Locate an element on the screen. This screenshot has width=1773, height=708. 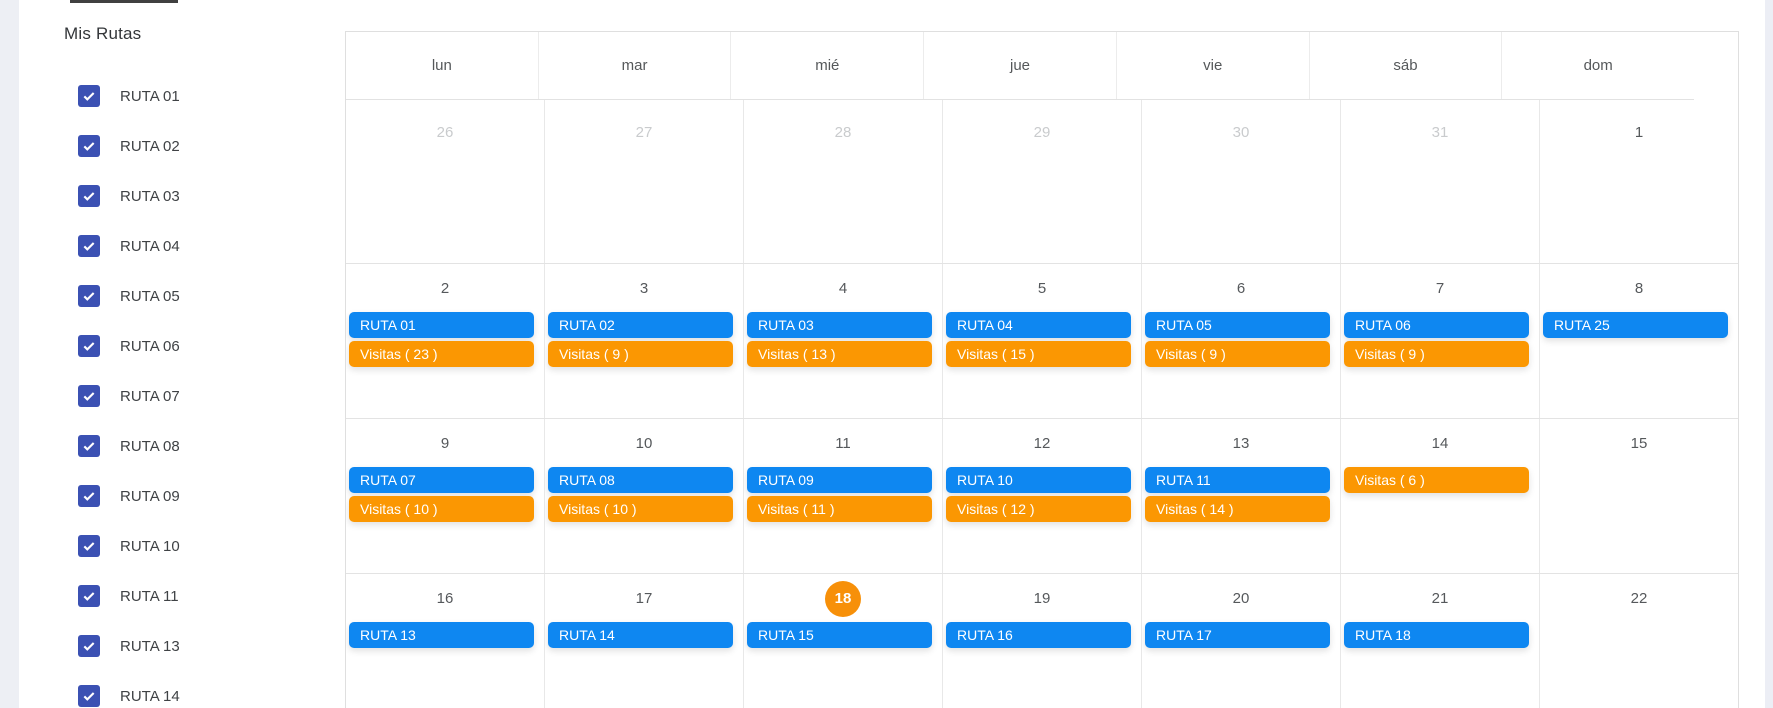
event-bar: RUTA 06 is located at coordinates (1436, 325).